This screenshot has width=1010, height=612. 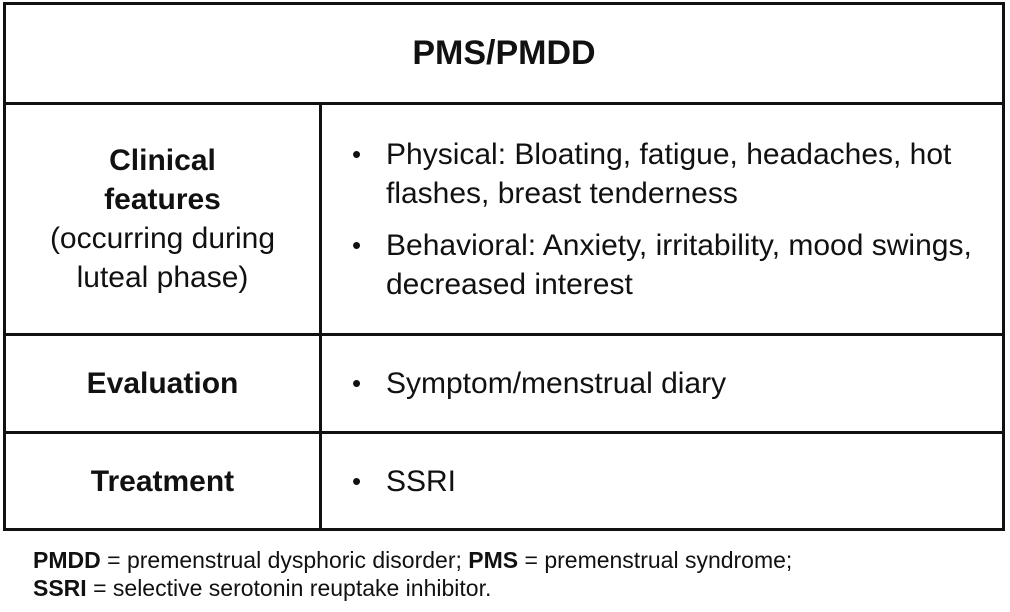 What do you see at coordinates (421, 481) in the screenshot?
I see `list-item-text: SSRI` at bounding box center [421, 481].